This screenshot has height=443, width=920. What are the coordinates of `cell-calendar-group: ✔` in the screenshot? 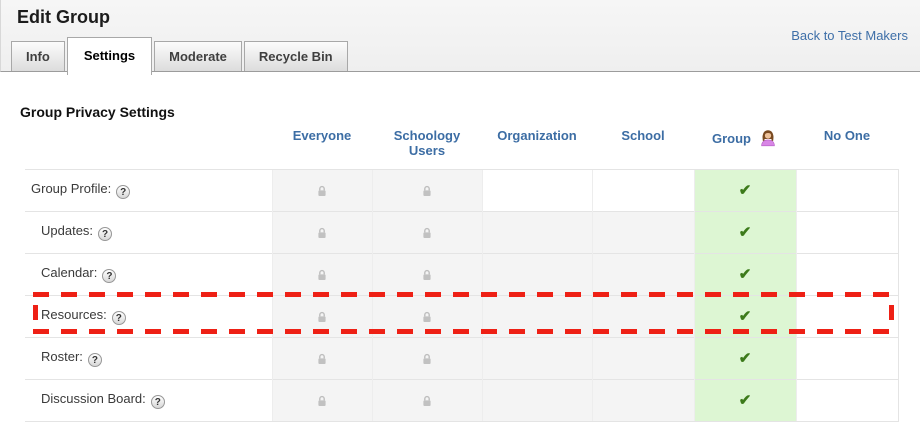 It's located at (744, 273).